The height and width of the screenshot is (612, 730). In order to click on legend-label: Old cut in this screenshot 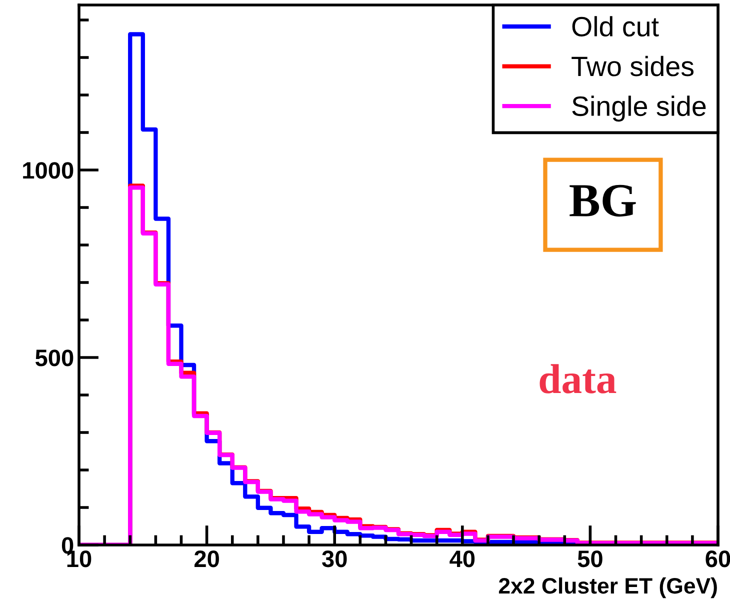, I will do `click(615, 26)`.